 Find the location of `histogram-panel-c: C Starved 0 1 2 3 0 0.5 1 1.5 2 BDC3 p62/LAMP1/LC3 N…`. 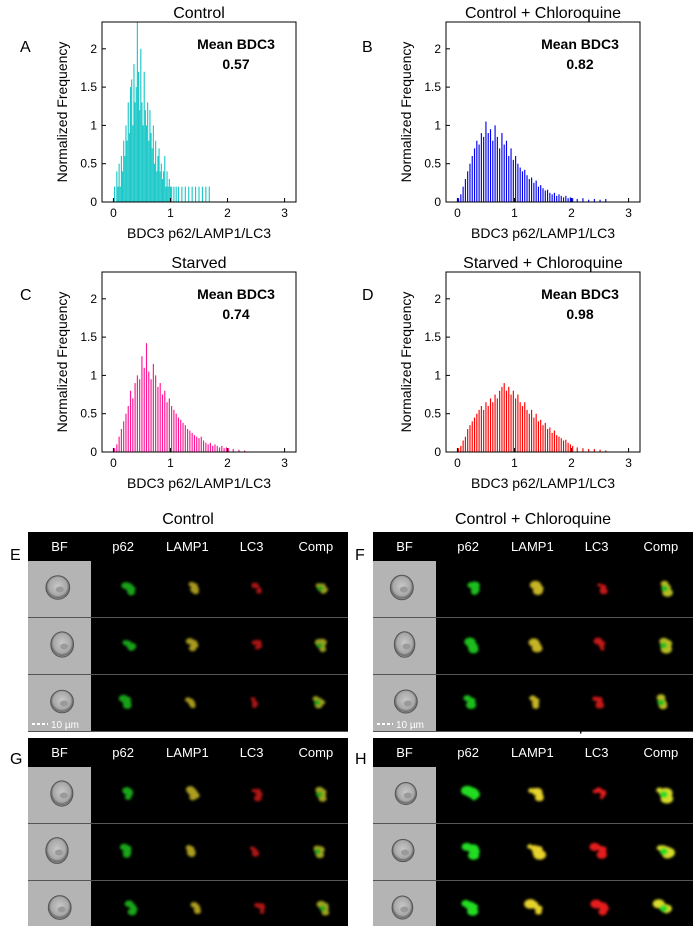

histogram-panel-c: C Starved 0 1 2 3 0 0.5 1 1.5 2 BDC3 p62/LAMP1/LC3 N… is located at coordinates (158, 373).